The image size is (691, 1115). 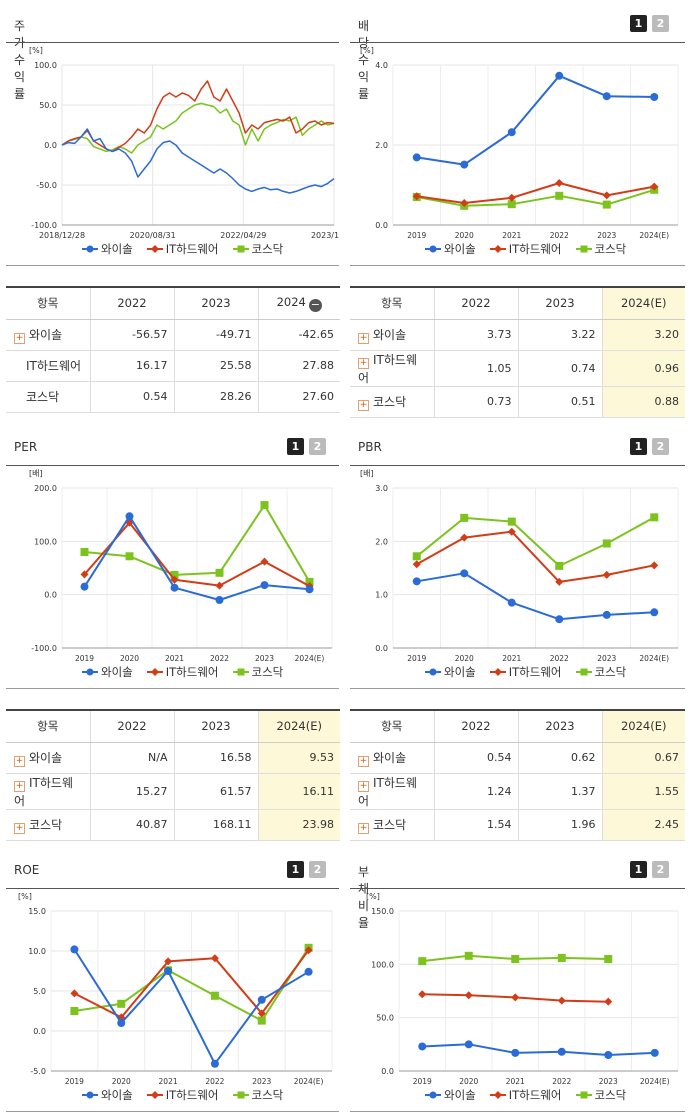 What do you see at coordinates (392, 726) in the screenshot?
I see `col-header: 항목` at bounding box center [392, 726].